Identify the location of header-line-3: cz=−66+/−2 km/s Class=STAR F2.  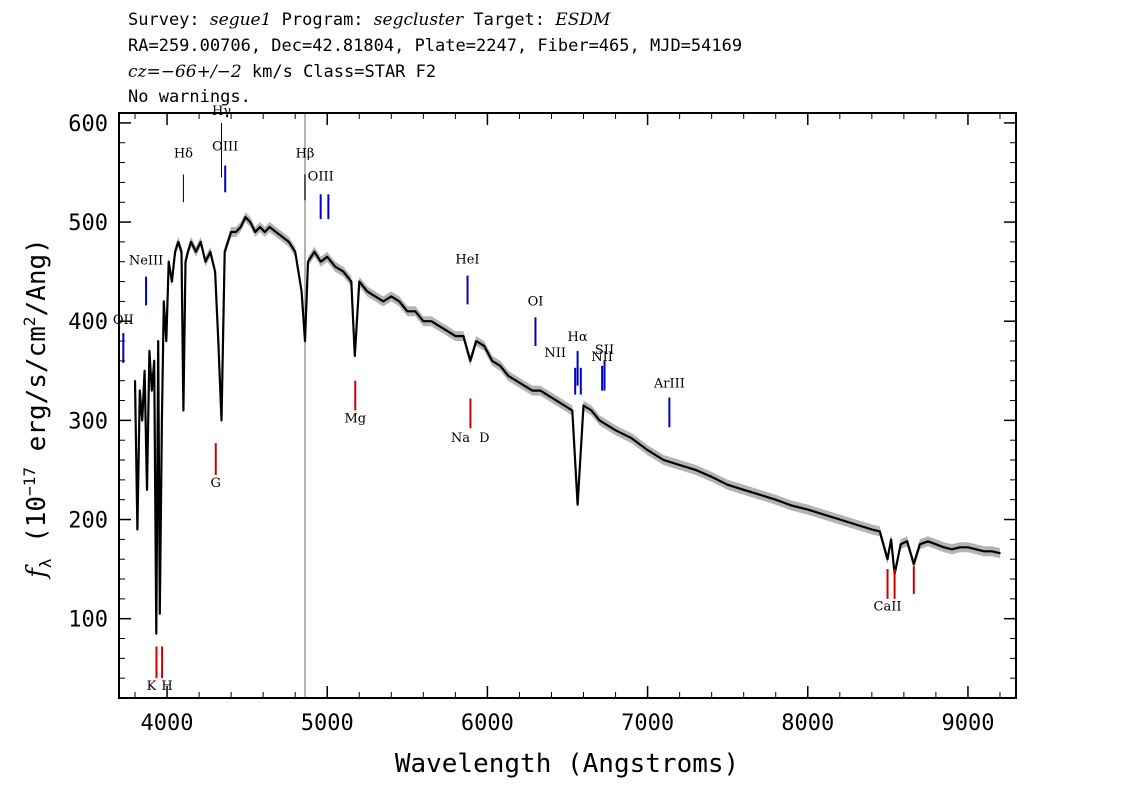
(282, 72).